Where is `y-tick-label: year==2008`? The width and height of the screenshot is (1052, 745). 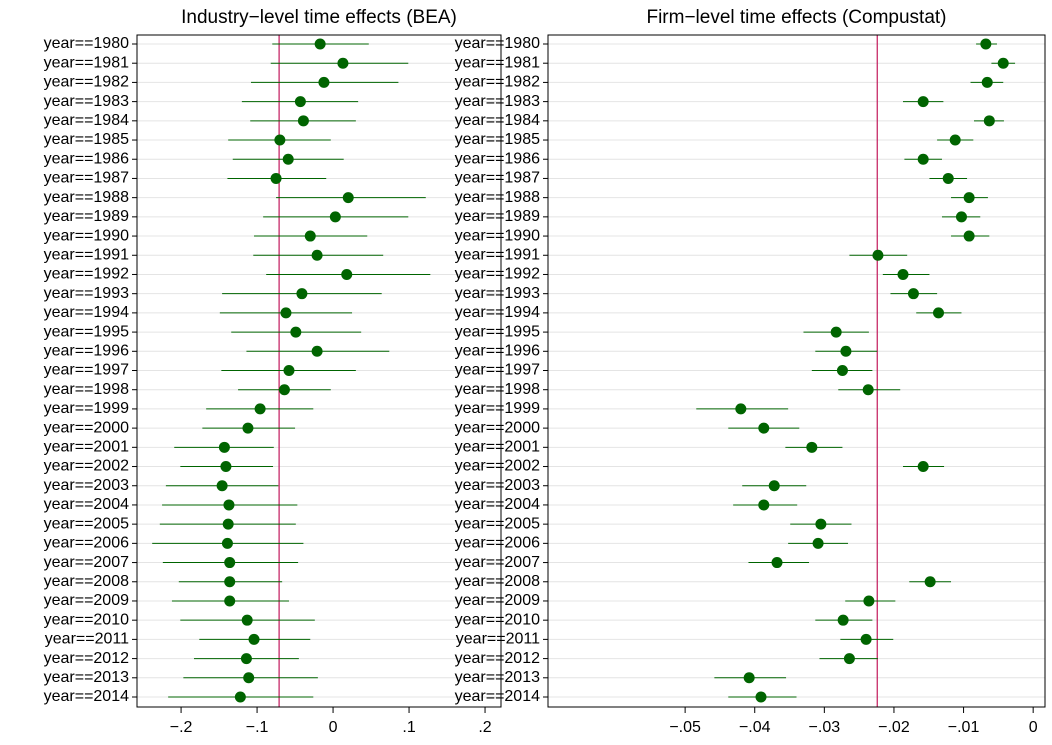 y-tick-label: year==2008 is located at coordinates (87, 581).